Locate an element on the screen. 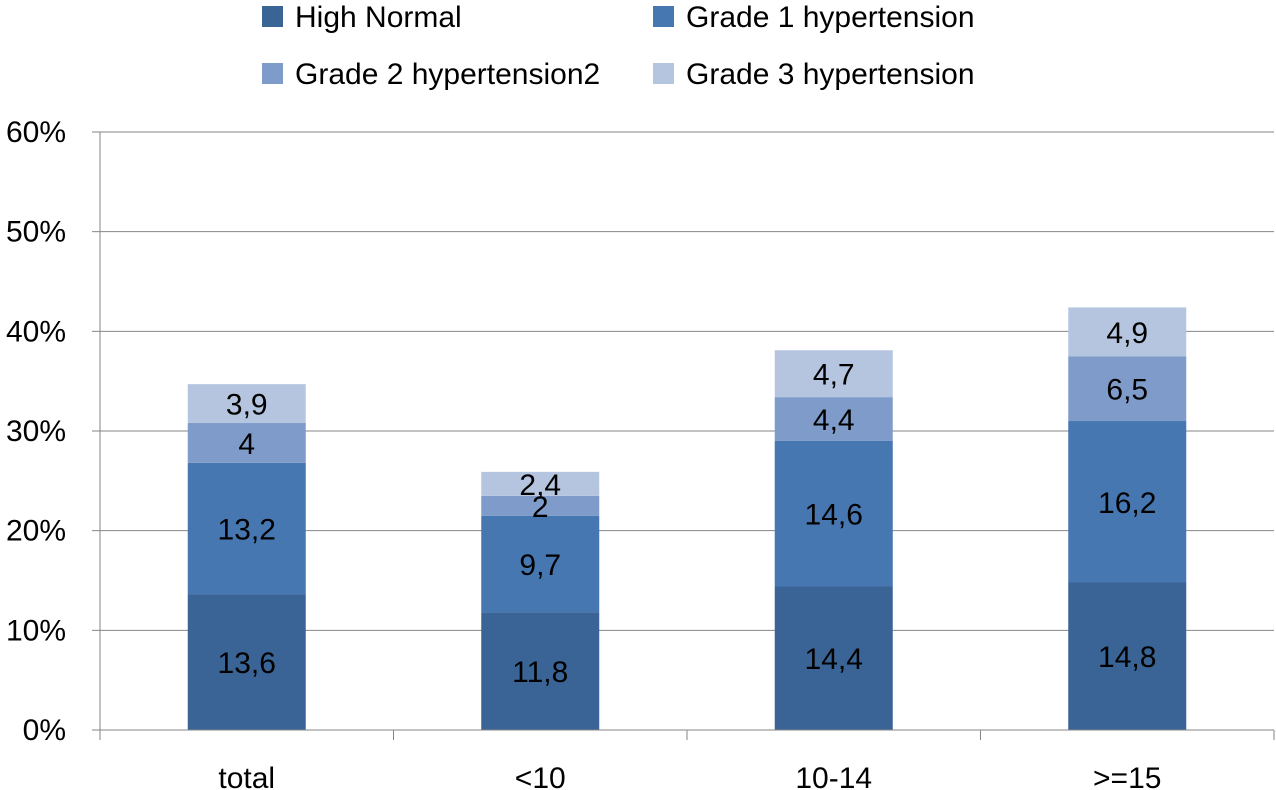  y-tick-label: 40% is located at coordinates (36, 331).